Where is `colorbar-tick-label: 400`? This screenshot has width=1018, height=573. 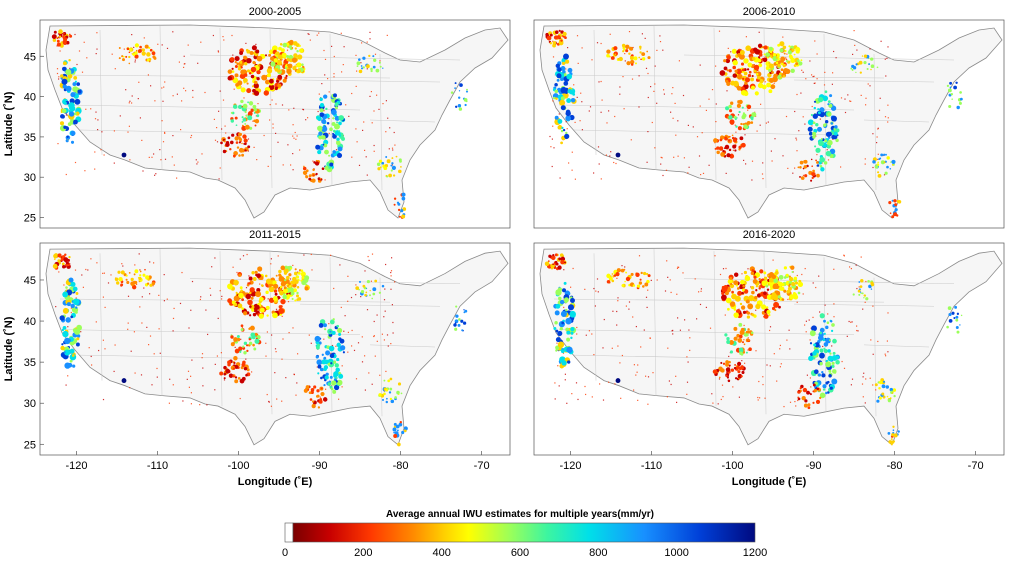
colorbar-tick-label: 400 is located at coordinates (441, 553).